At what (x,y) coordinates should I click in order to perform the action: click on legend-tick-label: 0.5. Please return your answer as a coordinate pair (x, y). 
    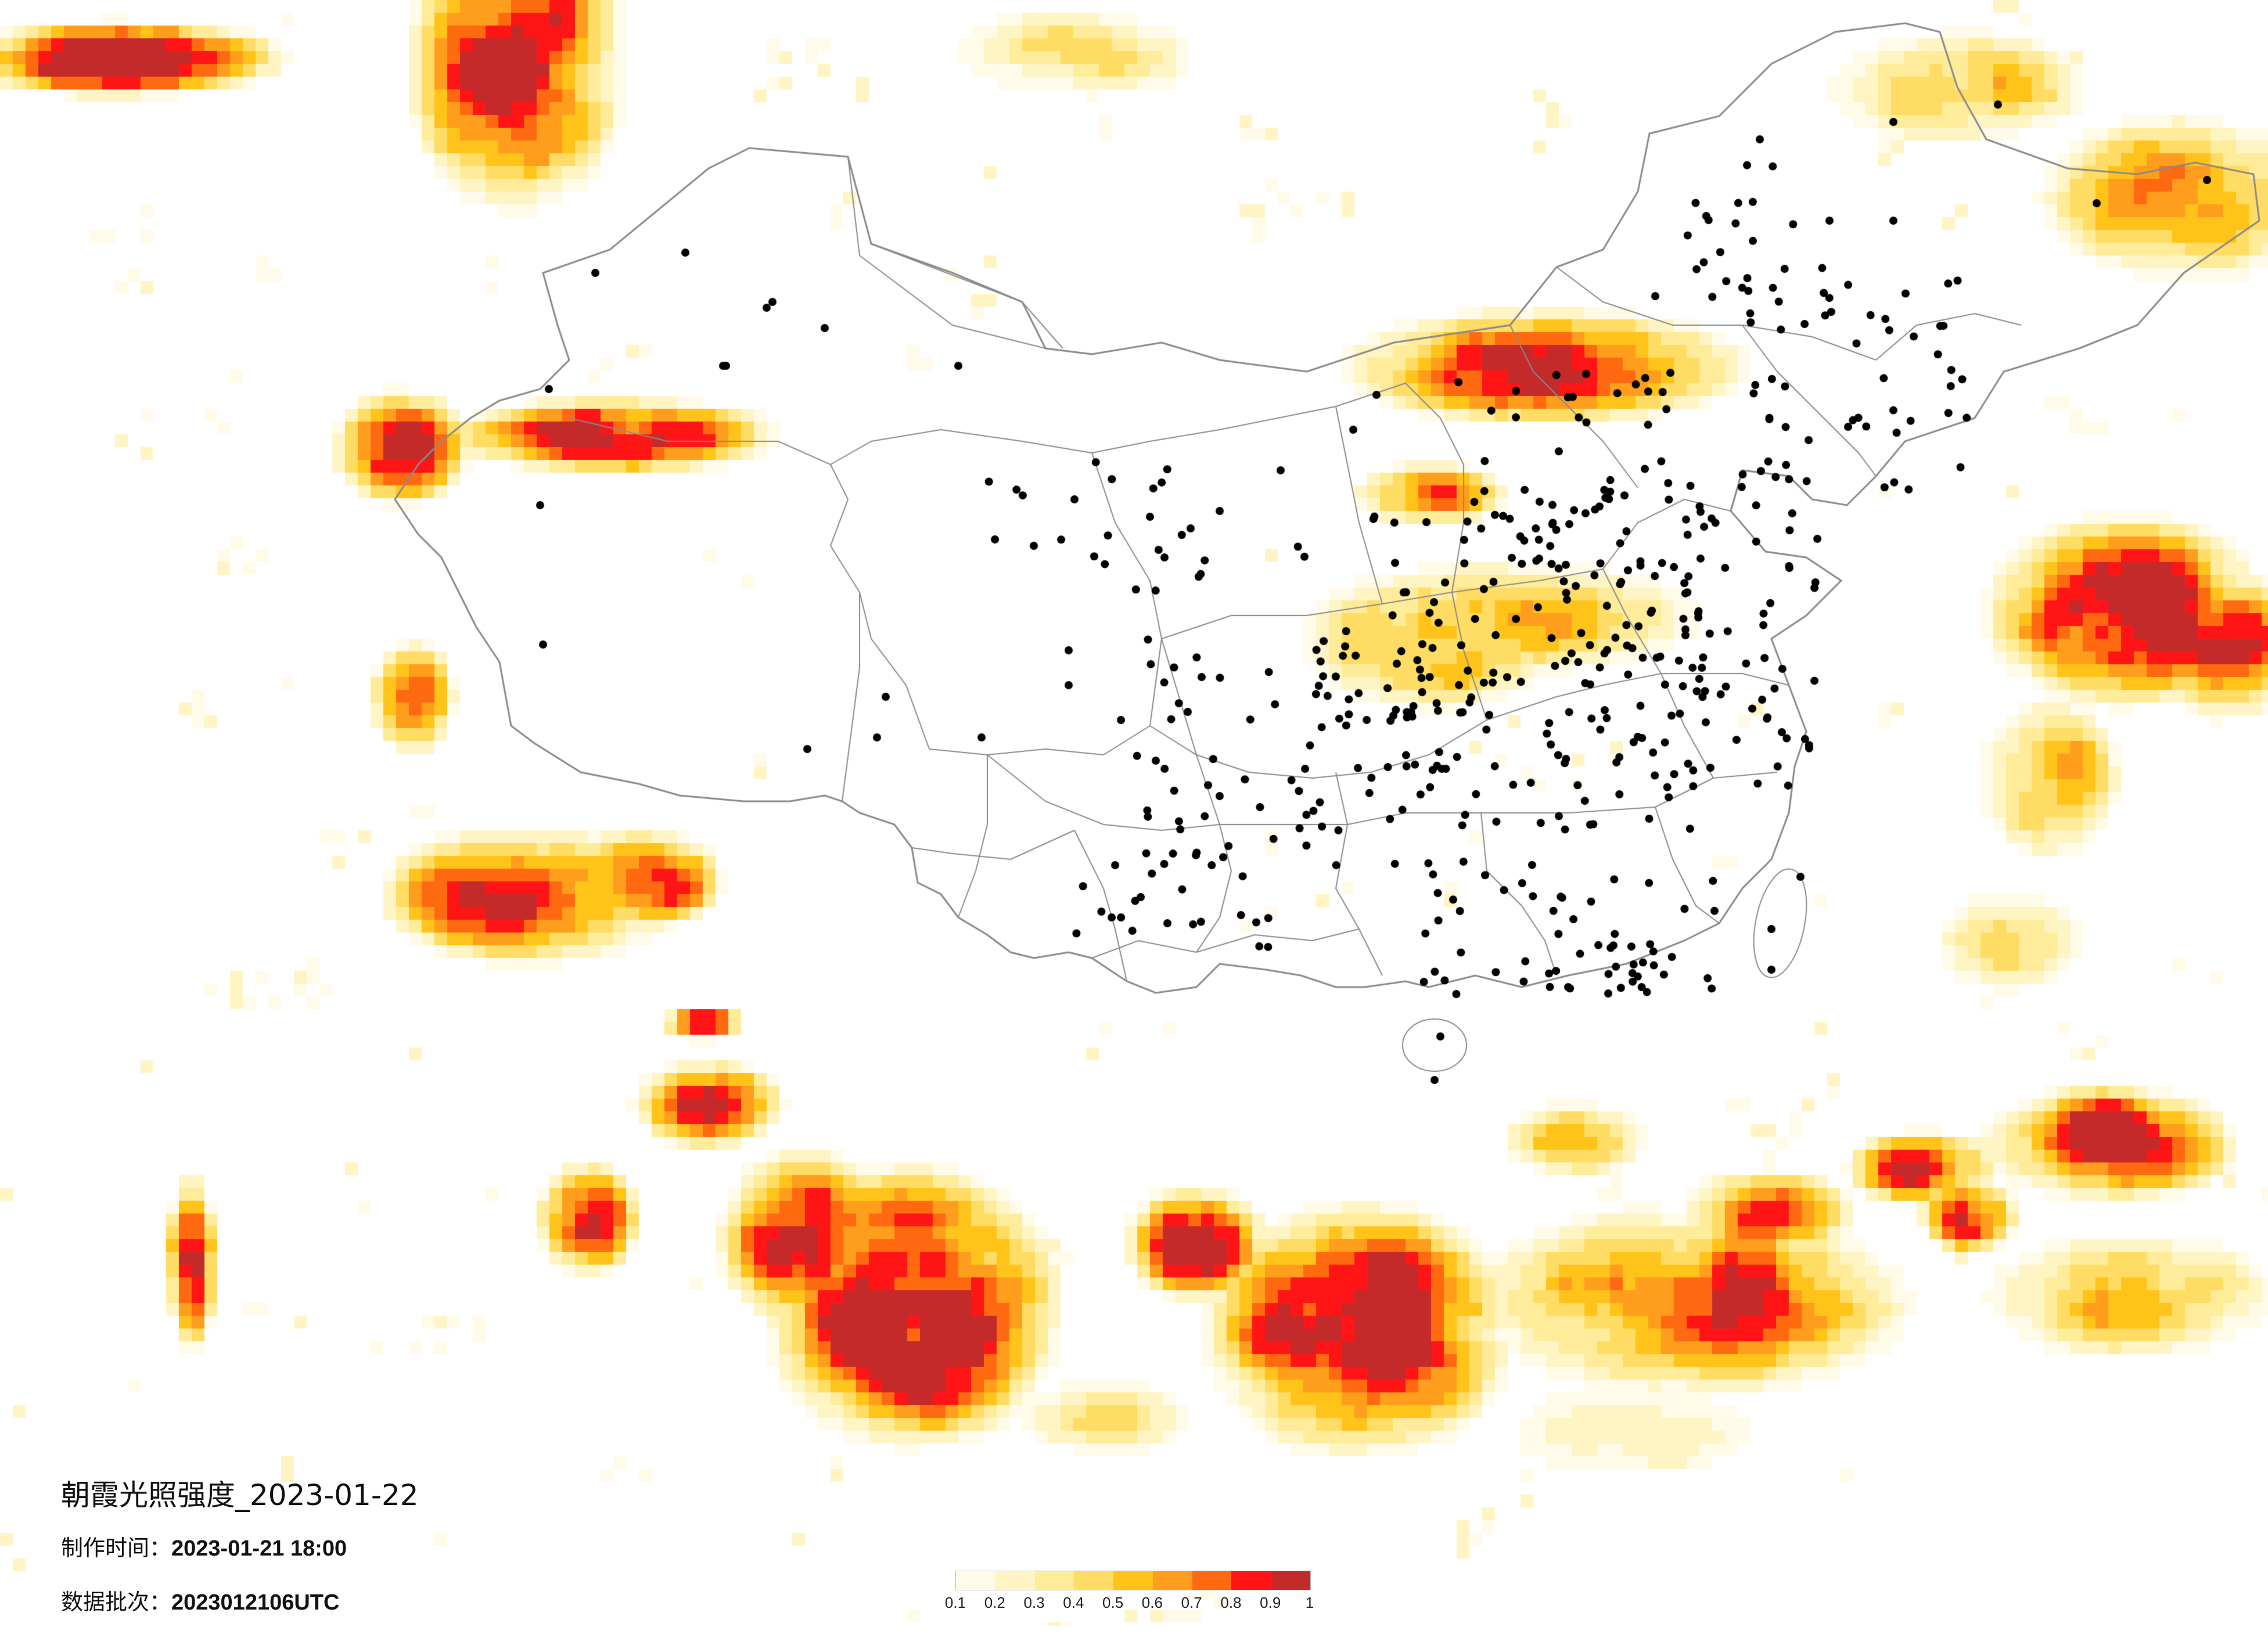
    Looking at the image, I should click on (1113, 1603).